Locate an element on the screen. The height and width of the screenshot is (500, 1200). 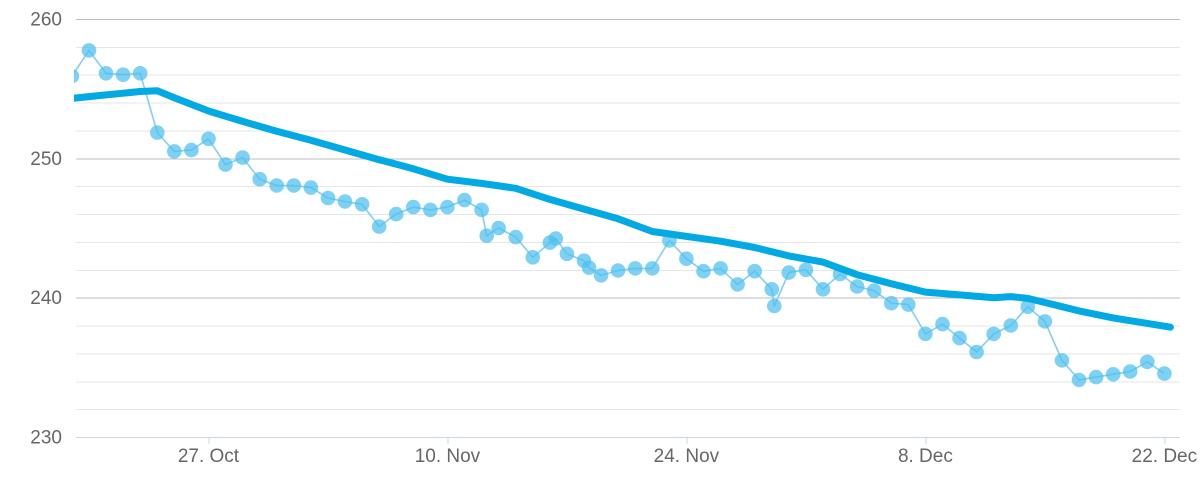
x-axis-label: 8. Dec is located at coordinates (925, 456).